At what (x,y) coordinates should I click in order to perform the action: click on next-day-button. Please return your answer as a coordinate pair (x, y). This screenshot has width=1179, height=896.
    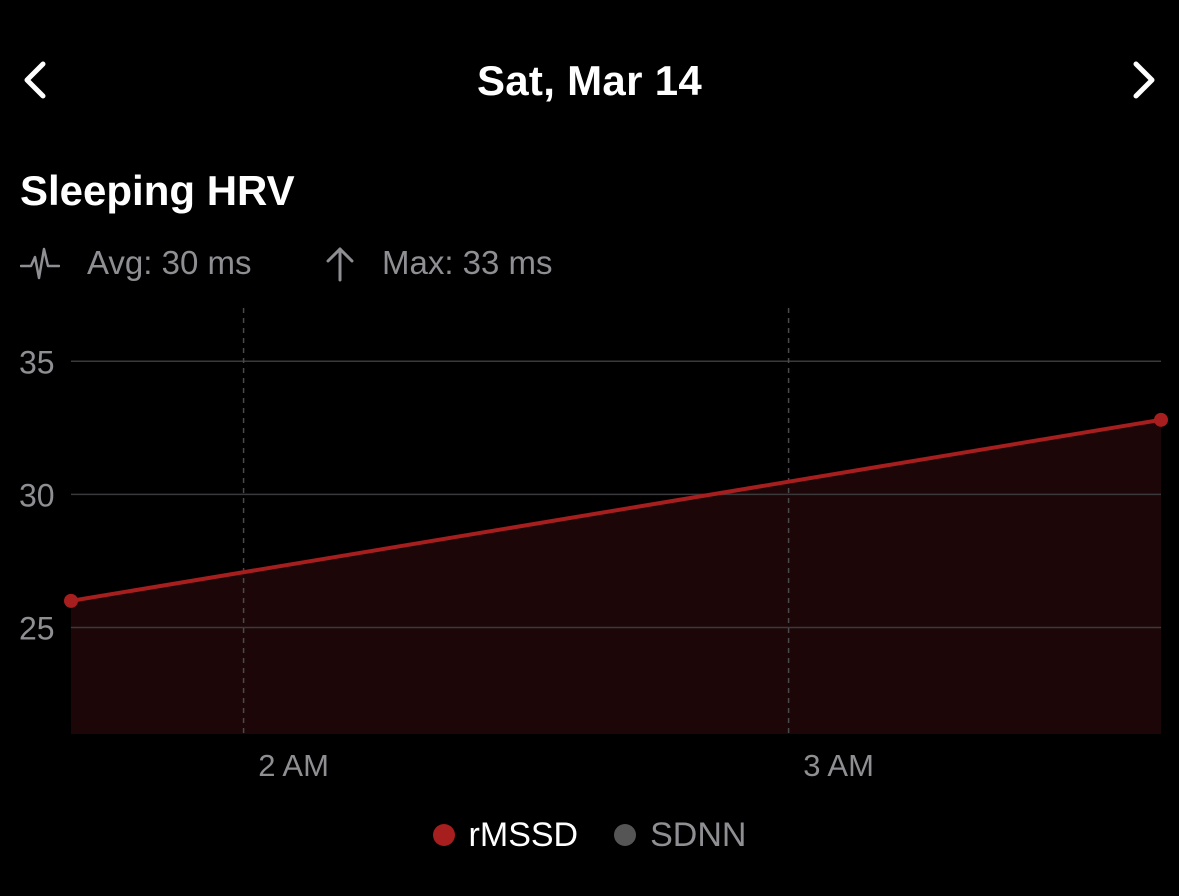
    Looking at the image, I should click on (1145, 80).